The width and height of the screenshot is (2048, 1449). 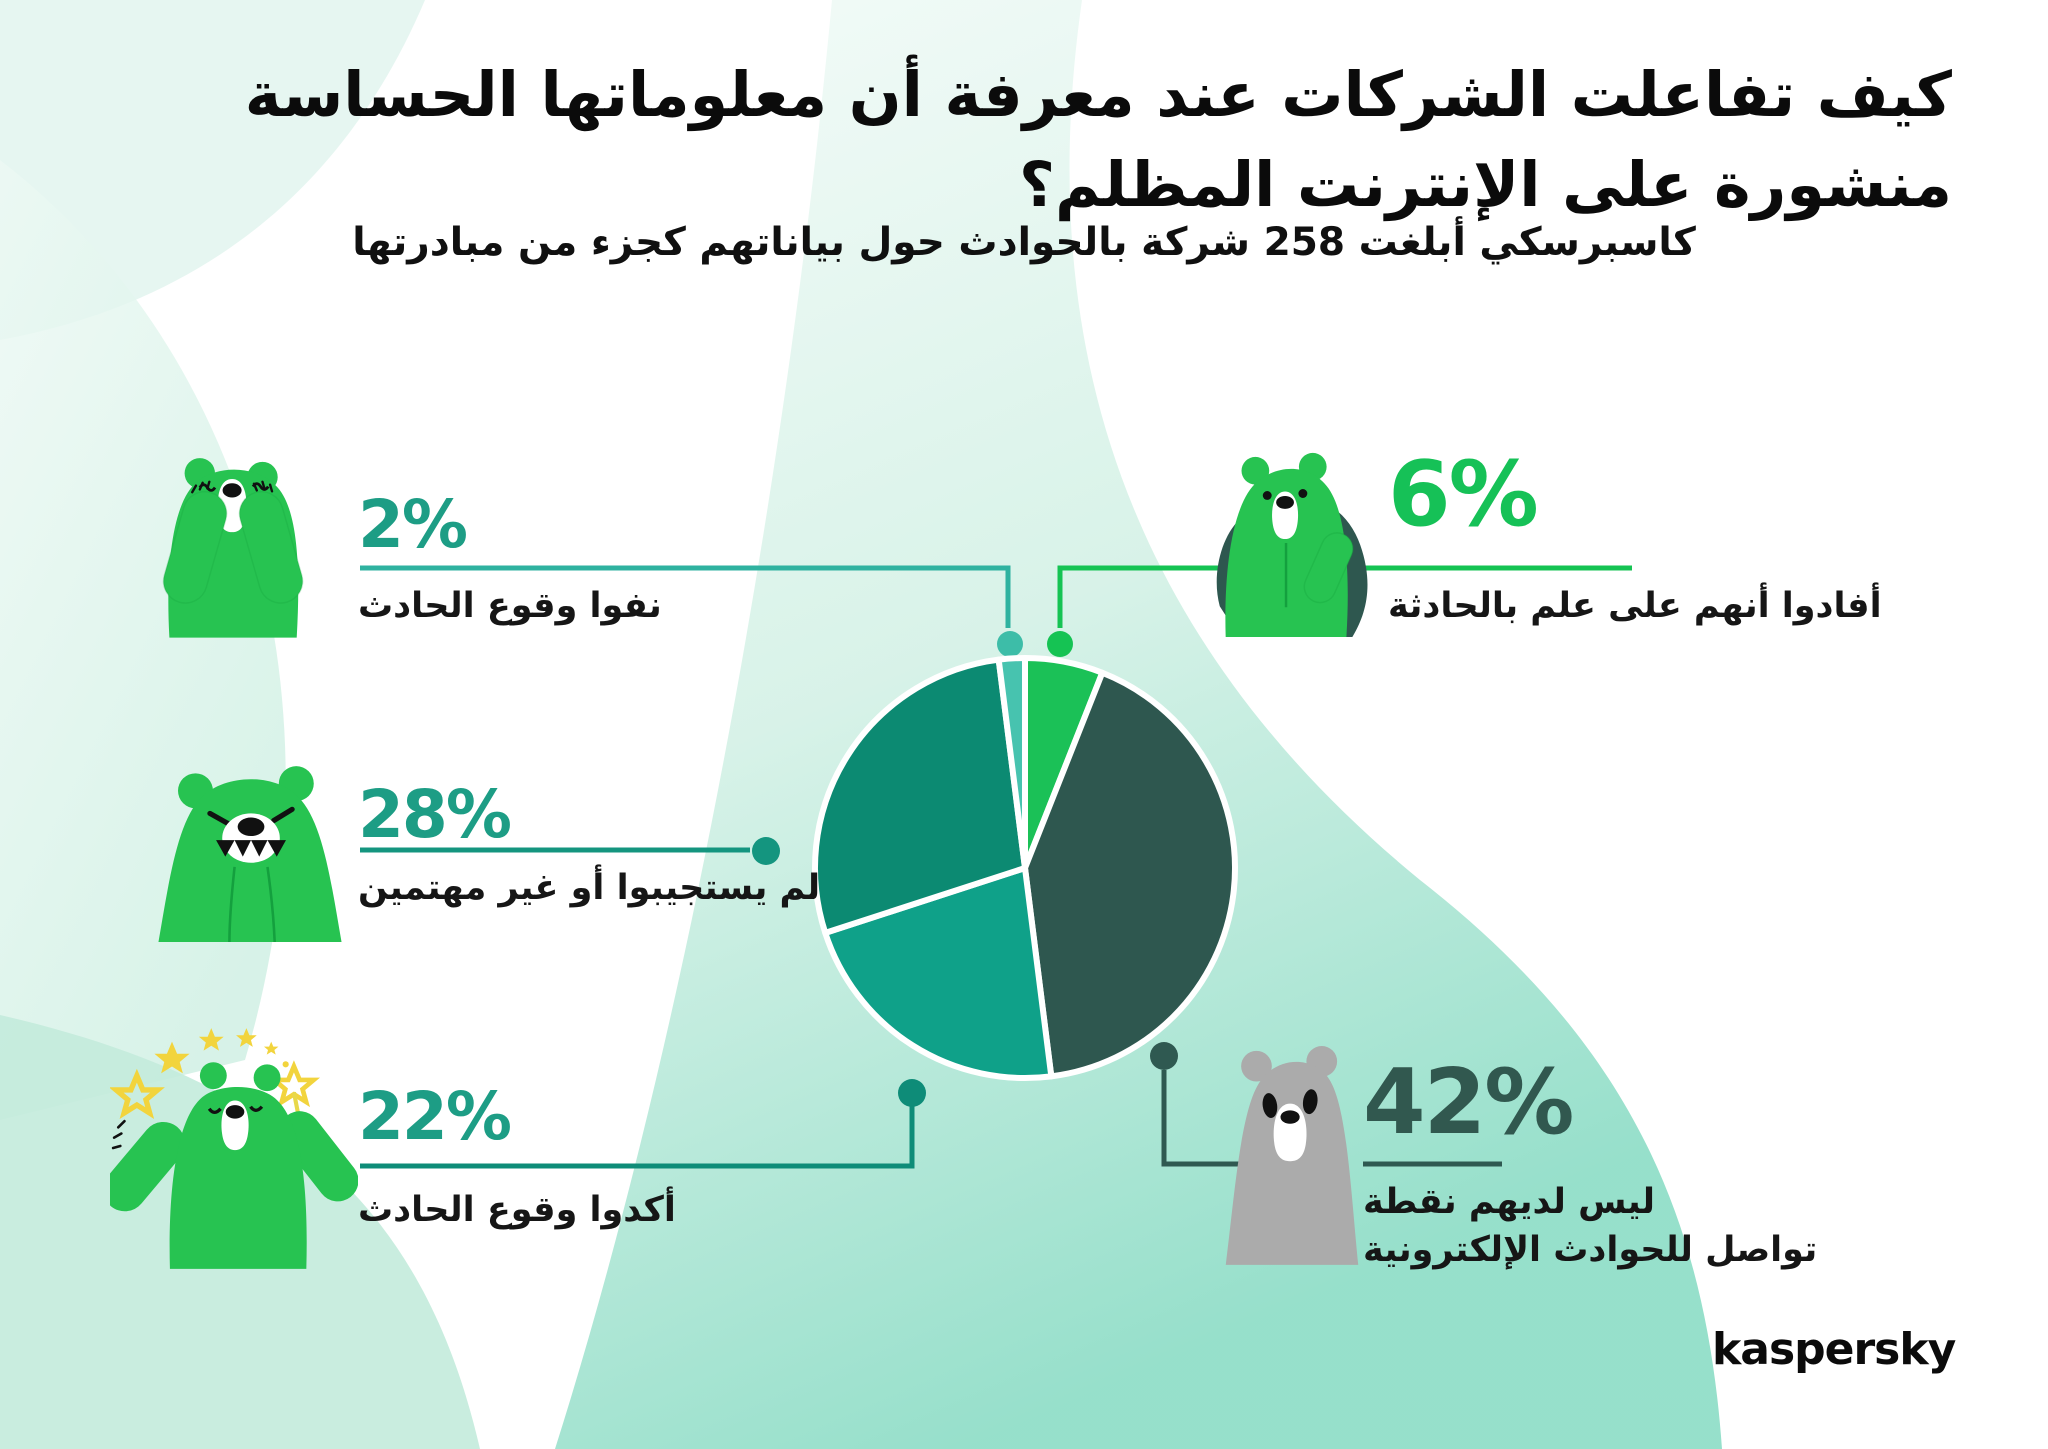 I want to click on stat-denied-value: 2%, so click(x=413, y=524).